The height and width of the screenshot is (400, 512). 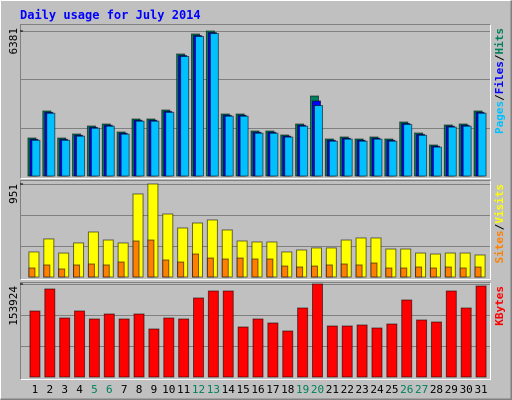 What do you see at coordinates (13, 306) in the screenshot?
I see `y-max-label: 153924` at bounding box center [13, 306].